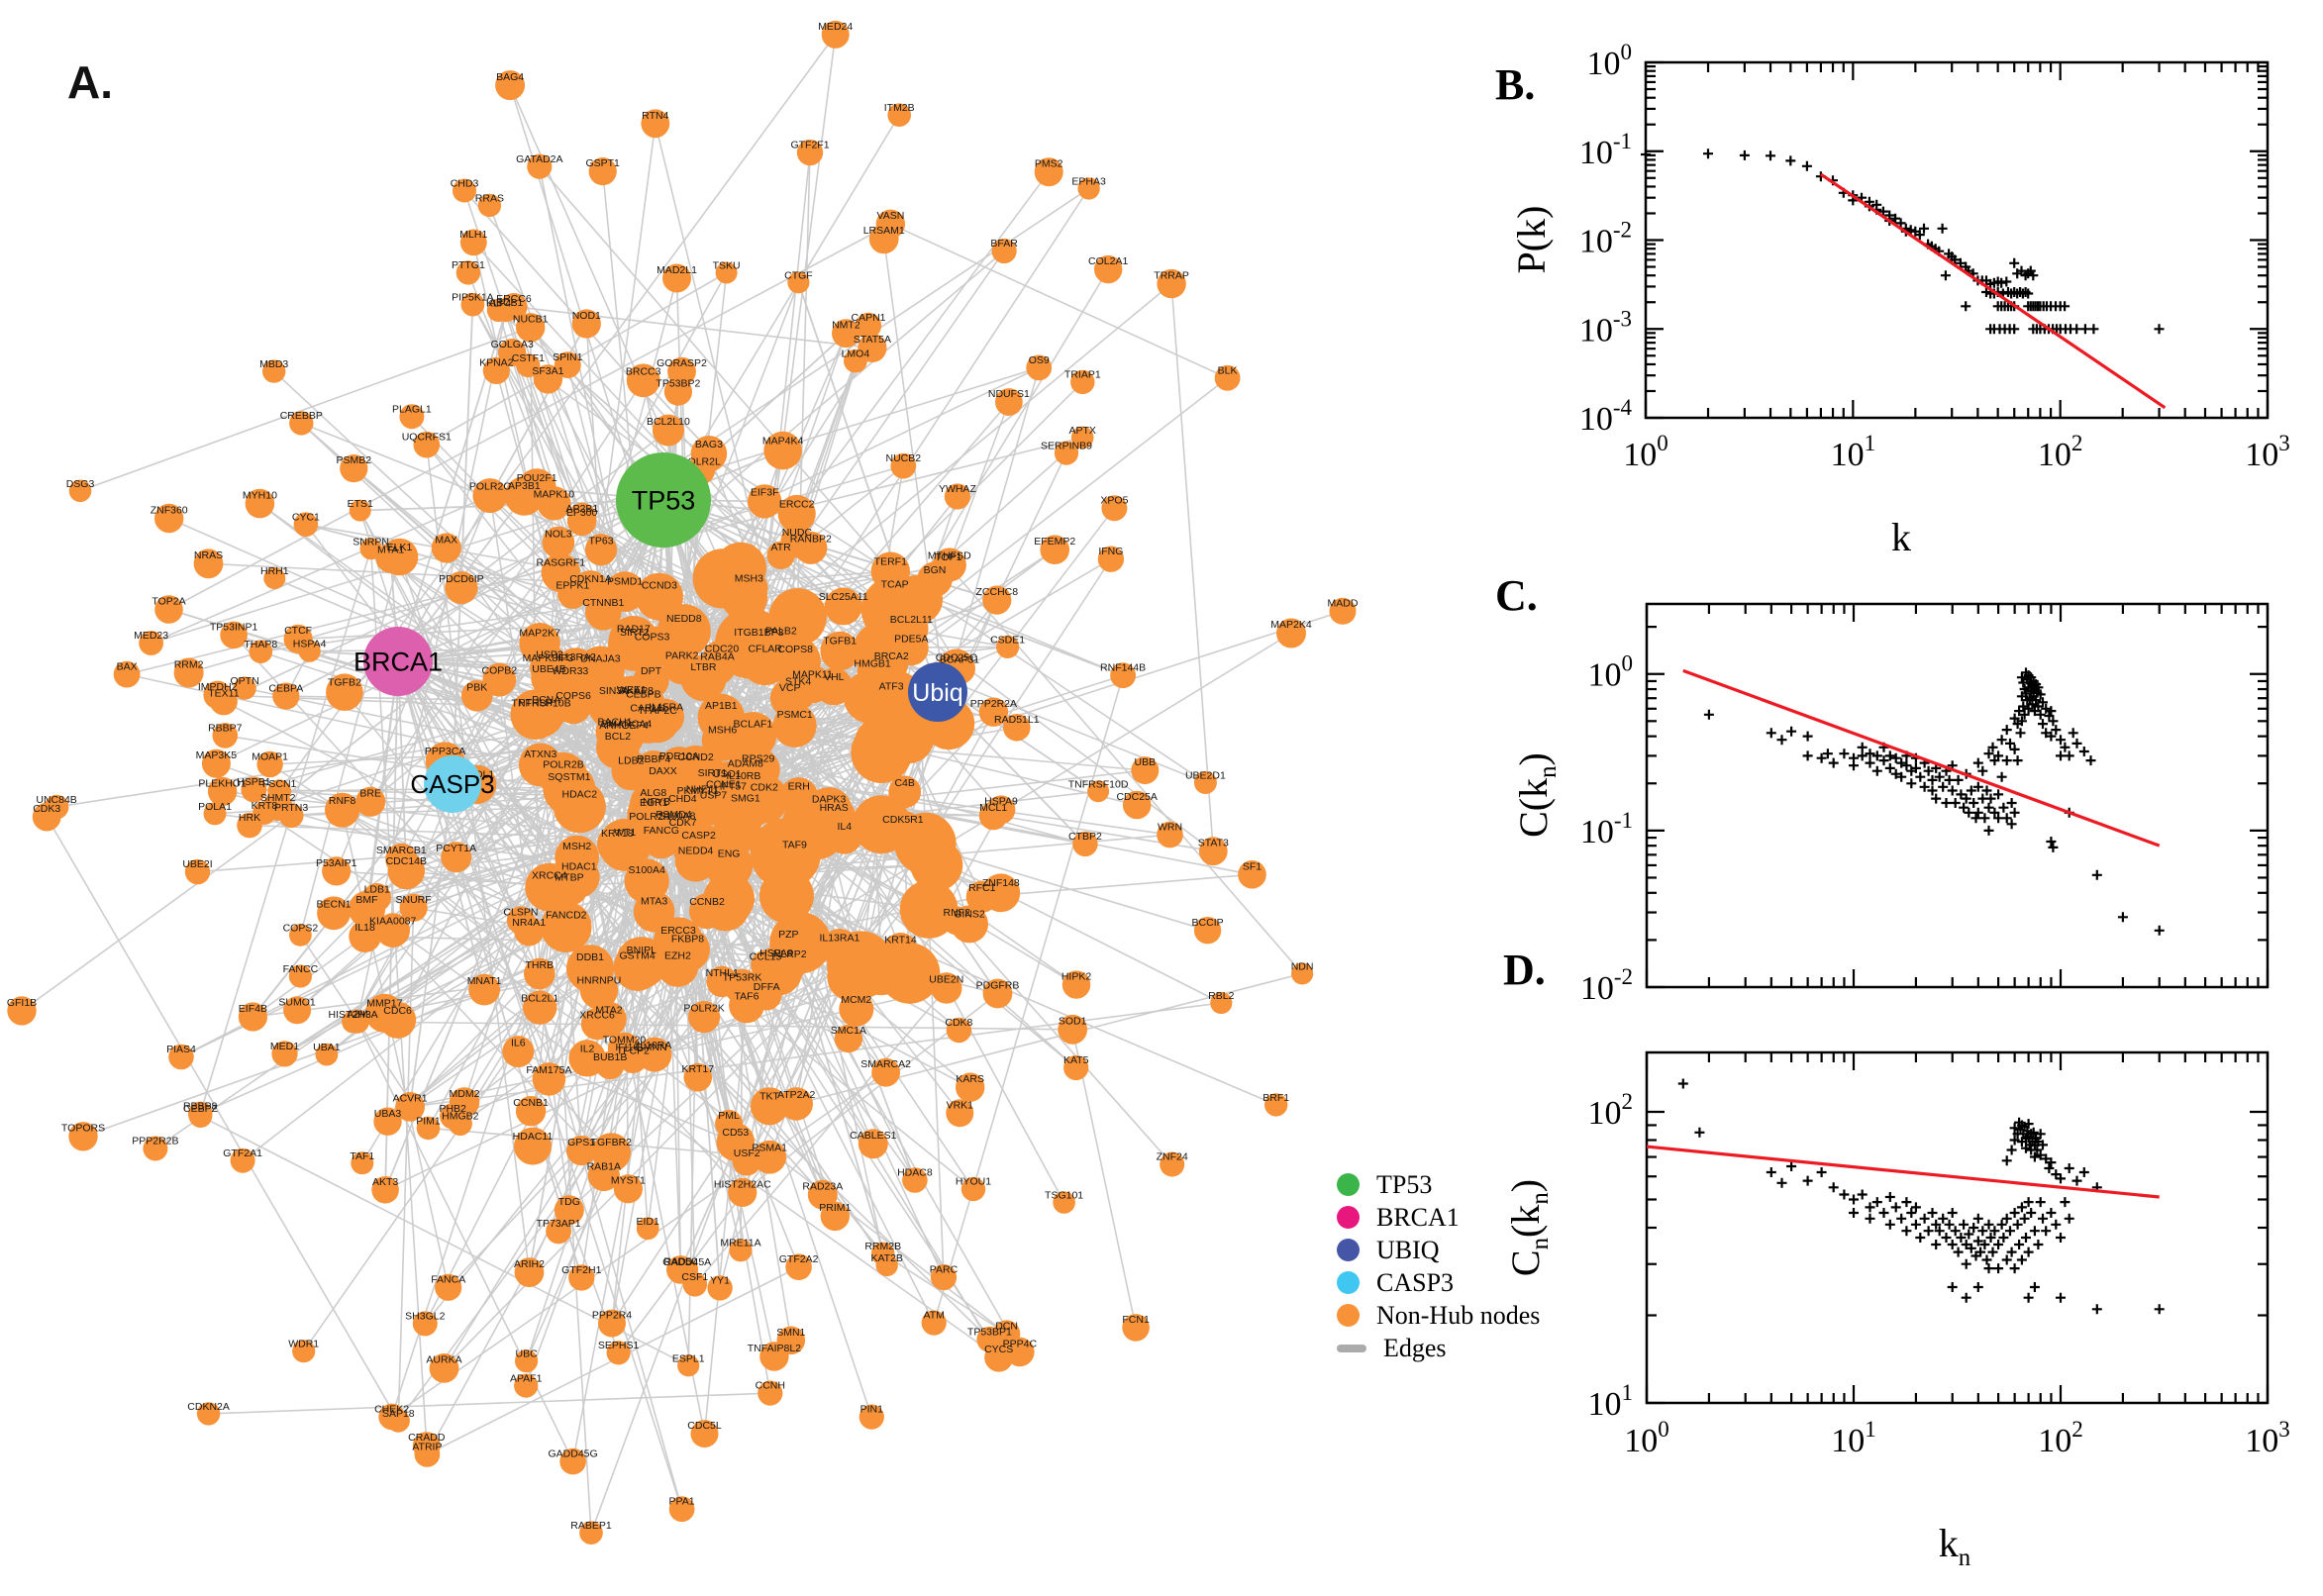 The width and height of the screenshot is (2323, 1596). I want to click on gene-label: ARIH2, so click(529, 1264).